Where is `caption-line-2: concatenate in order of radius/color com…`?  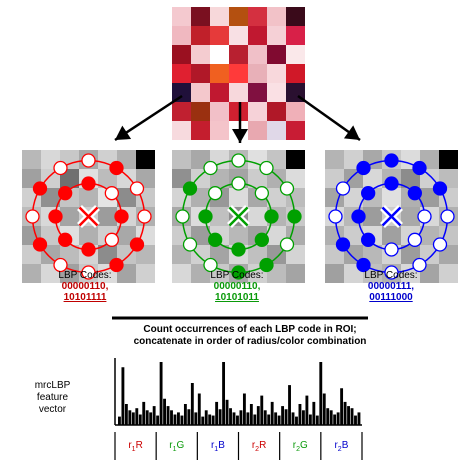
caption-line-2: concatenate in order of radius/color com… is located at coordinates (250, 341).